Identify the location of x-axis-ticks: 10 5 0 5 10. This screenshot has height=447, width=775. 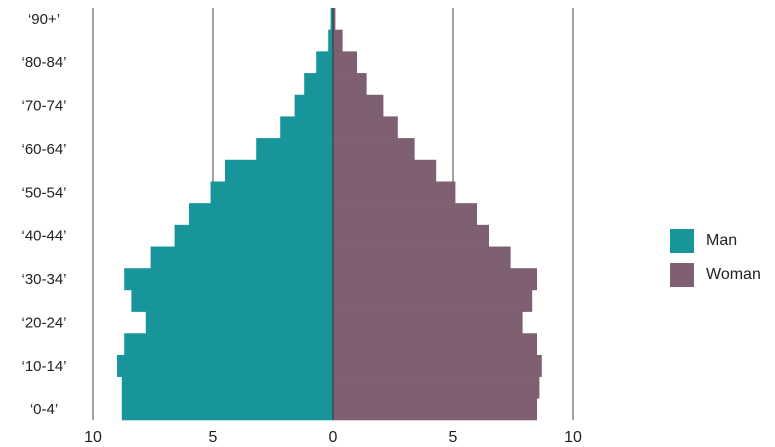
(333, 437).